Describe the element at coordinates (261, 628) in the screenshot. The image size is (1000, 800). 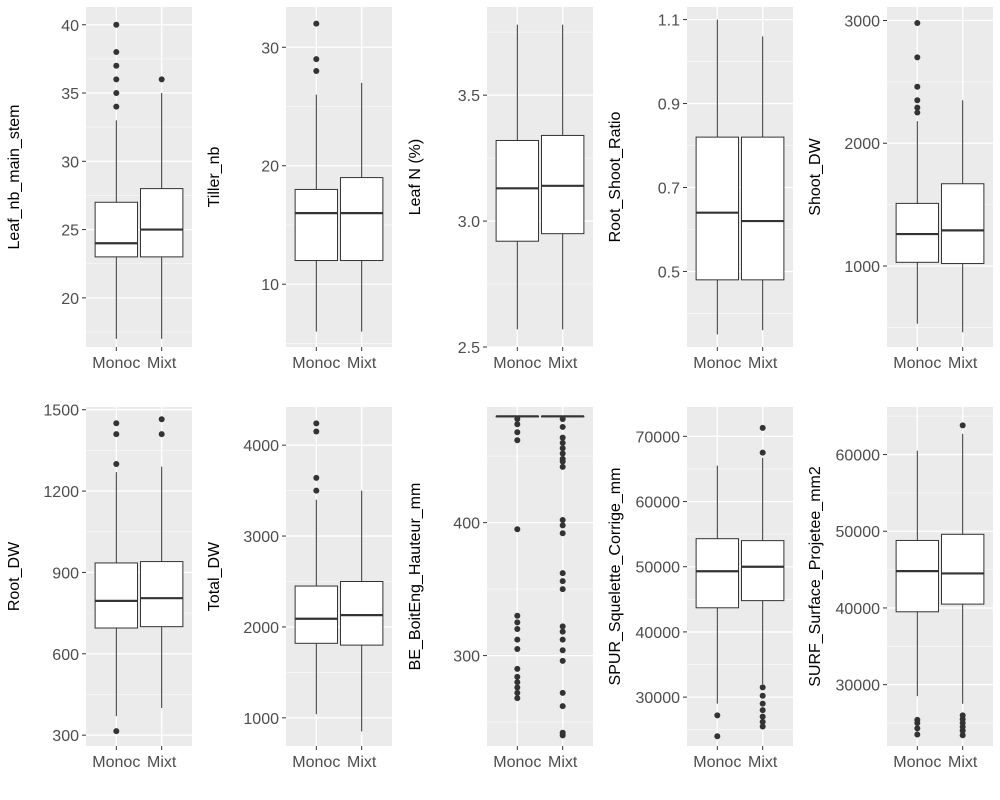
I see `y-tick-label: 2000` at that location.